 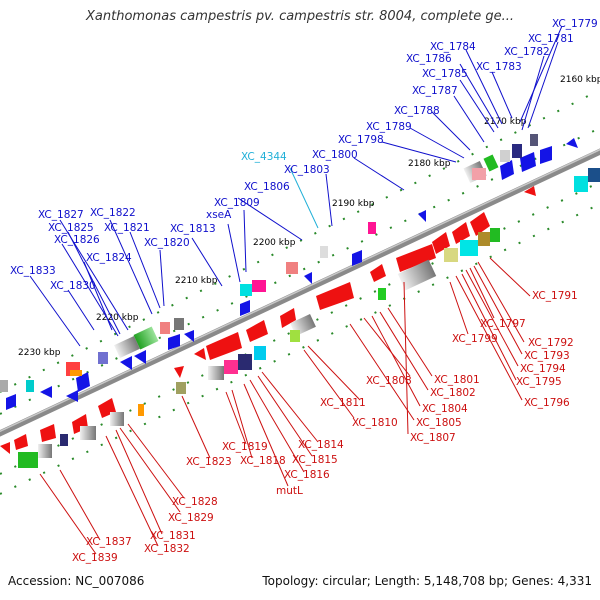 I want to click on gene-label: XC_1802, so click(x=453, y=393).